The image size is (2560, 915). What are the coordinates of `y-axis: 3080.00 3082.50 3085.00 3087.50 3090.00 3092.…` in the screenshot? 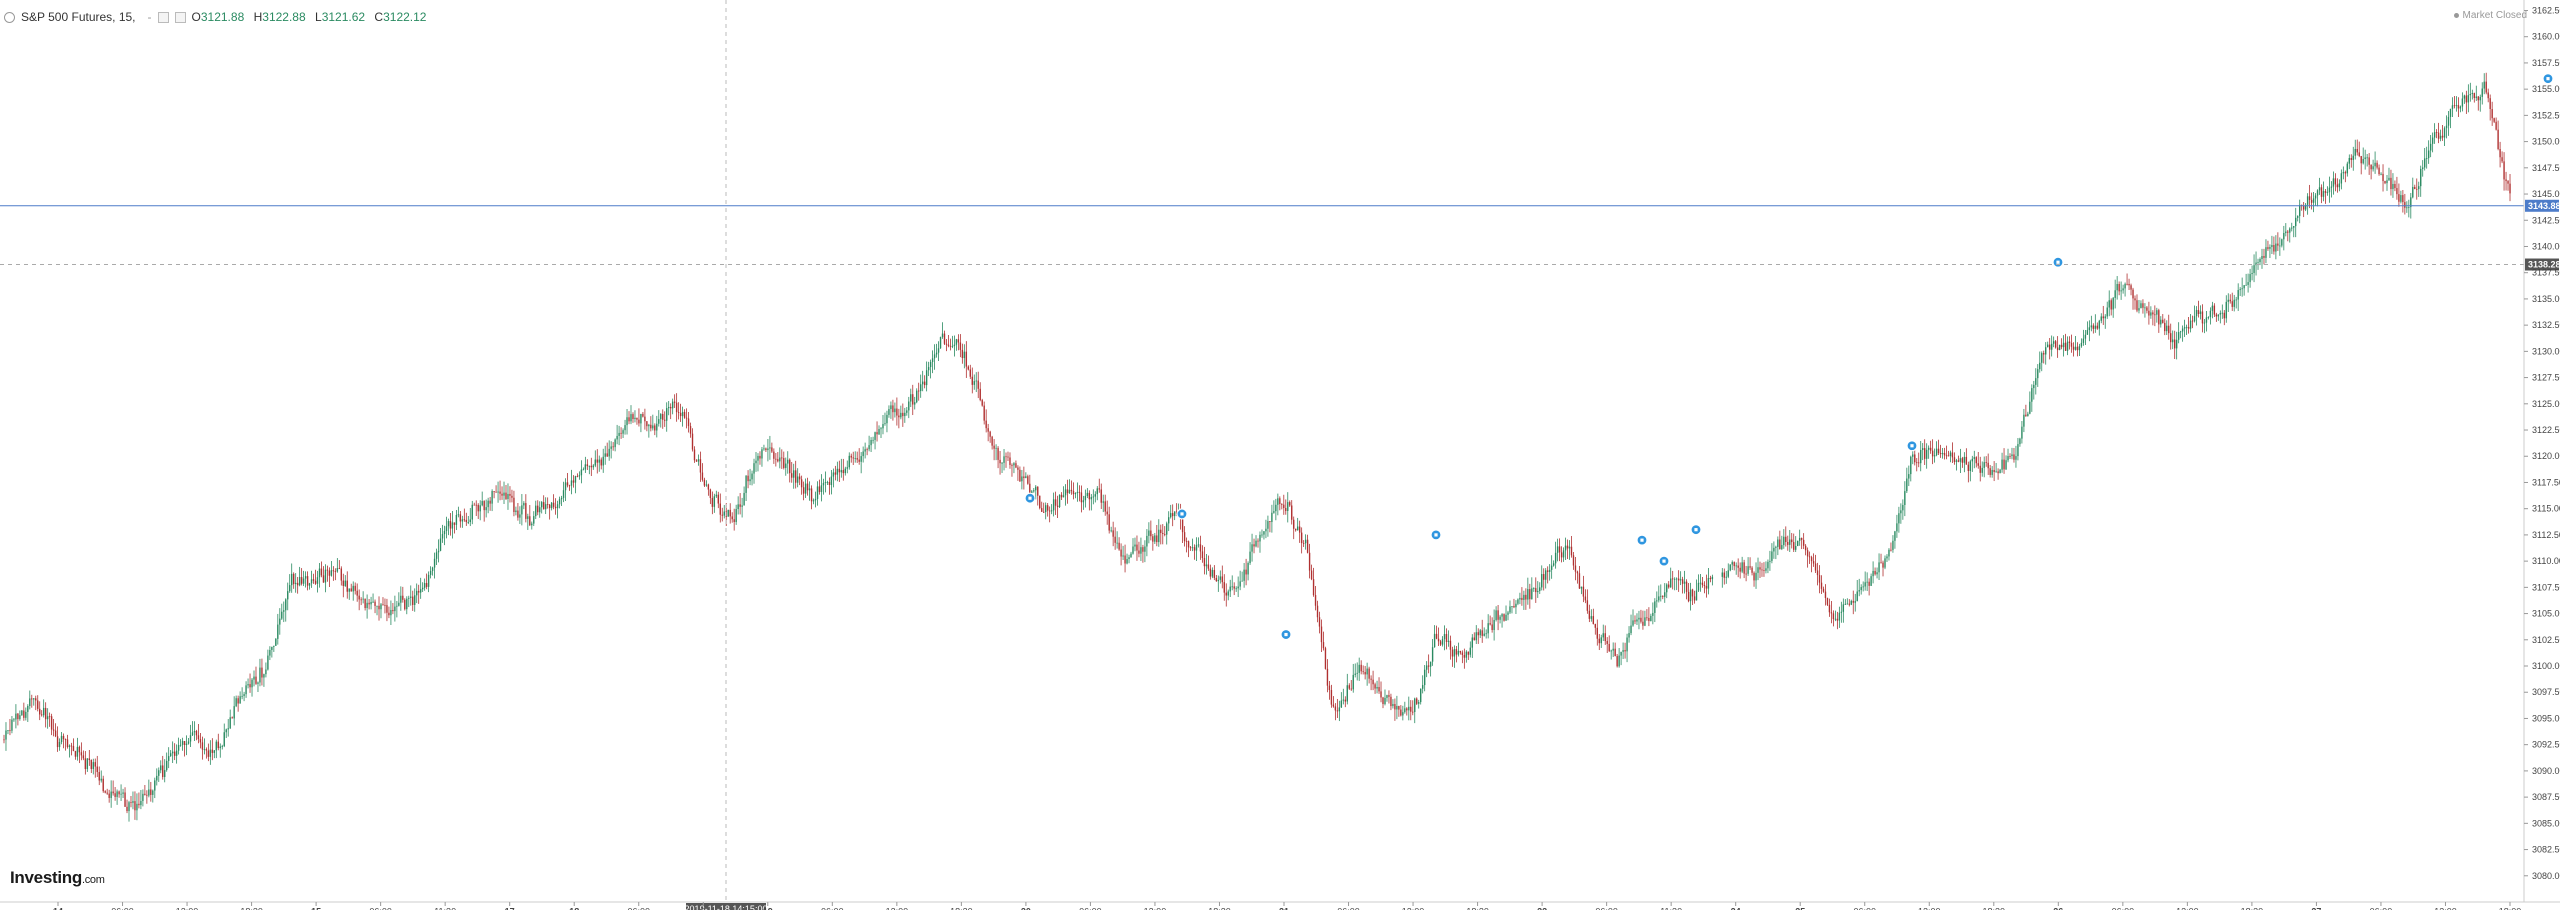 It's located at (2541, 451).